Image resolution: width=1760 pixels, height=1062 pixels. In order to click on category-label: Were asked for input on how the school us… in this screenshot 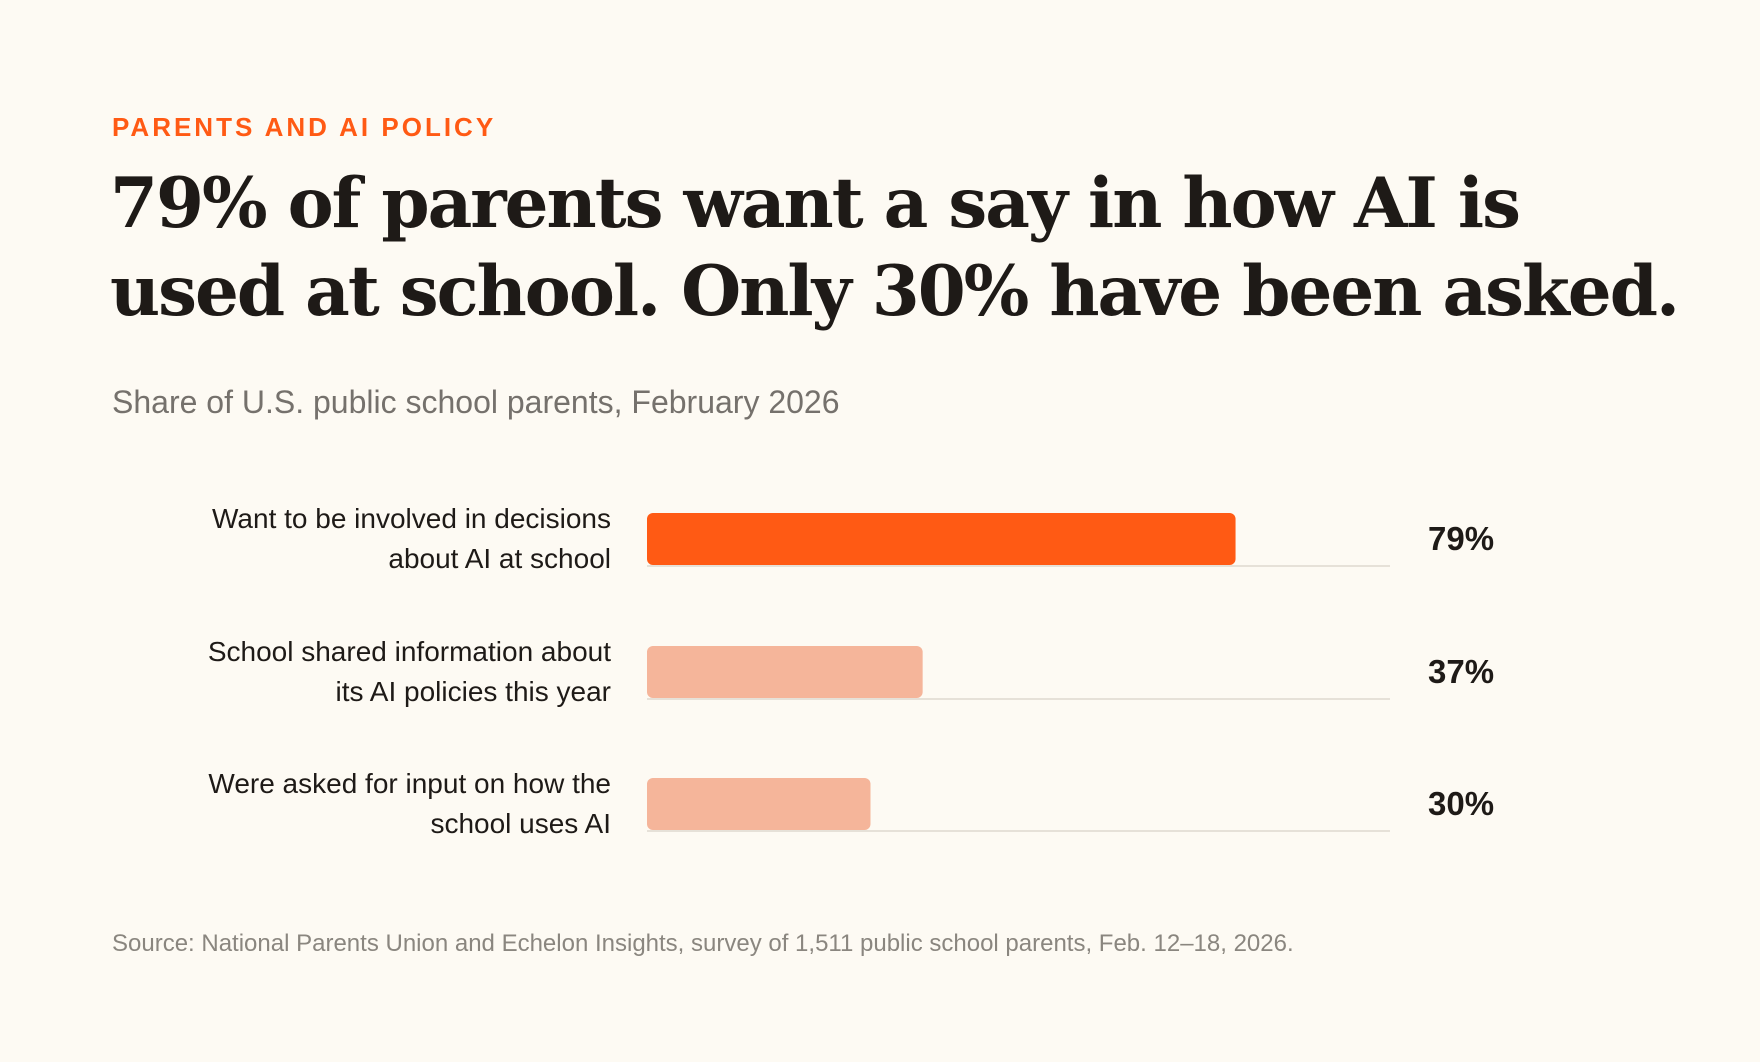, I will do `click(351, 804)`.